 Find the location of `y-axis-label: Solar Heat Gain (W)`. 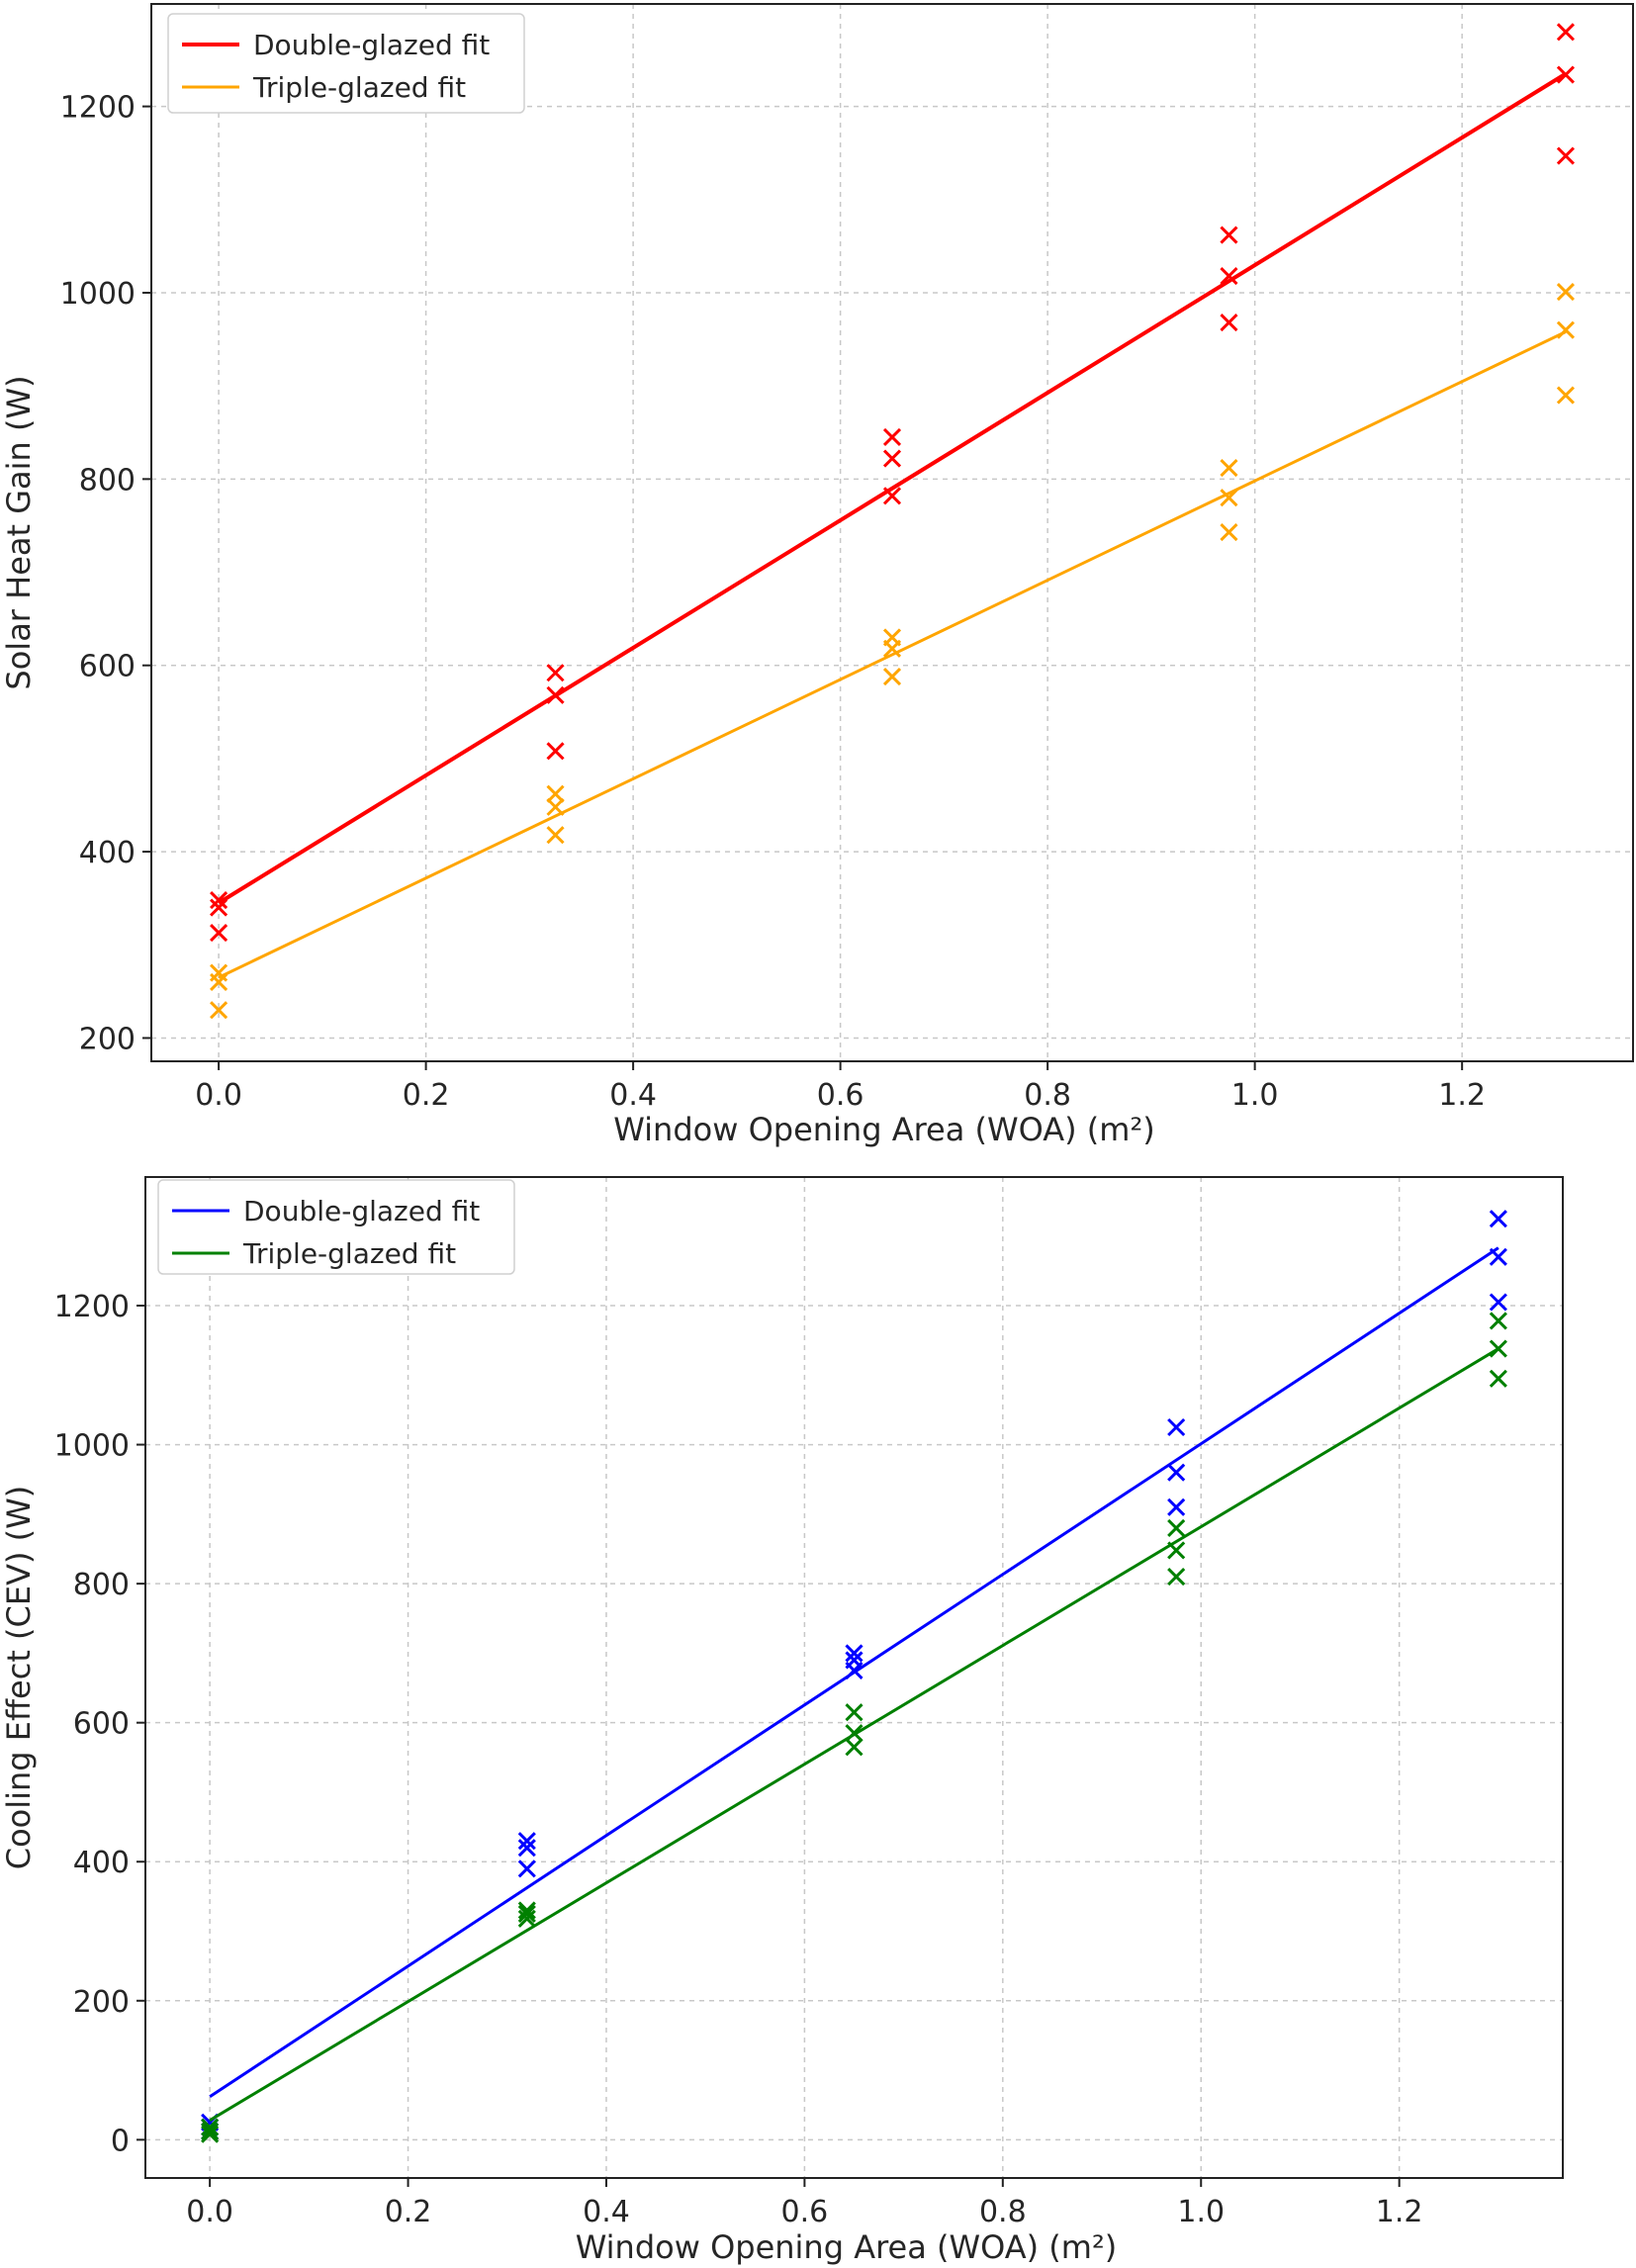

y-axis-label: Solar Heat Gain (W) is located at coordinates (19, 532).